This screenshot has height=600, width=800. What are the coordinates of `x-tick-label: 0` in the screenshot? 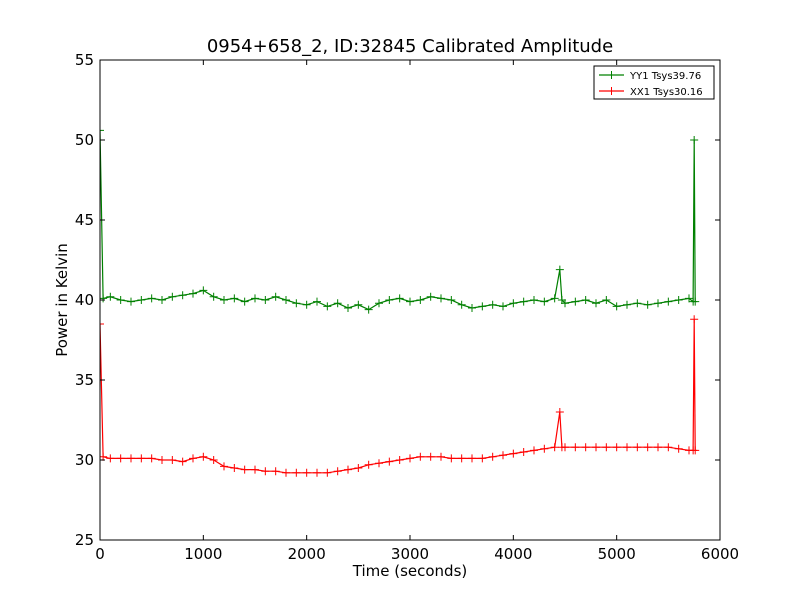 It's located at (100, 554).